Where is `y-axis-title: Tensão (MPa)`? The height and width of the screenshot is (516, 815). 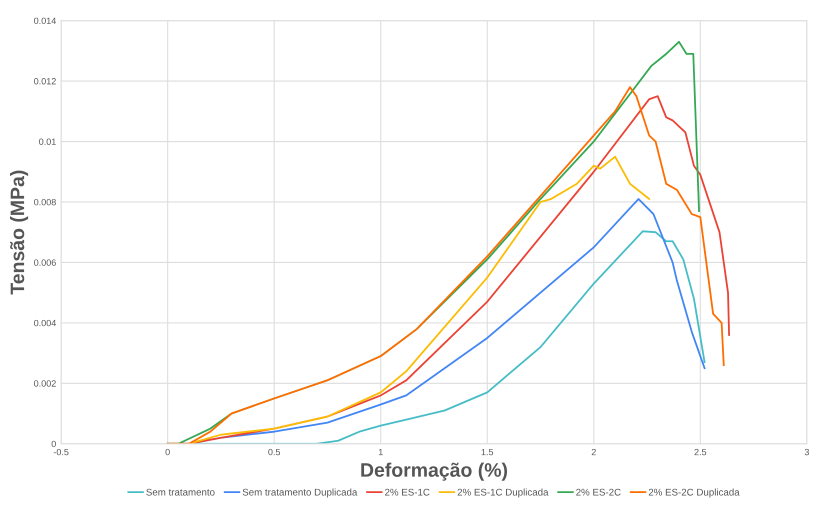
y-axis-title: Tensão (MPa) is located at coordinates (19, 232).